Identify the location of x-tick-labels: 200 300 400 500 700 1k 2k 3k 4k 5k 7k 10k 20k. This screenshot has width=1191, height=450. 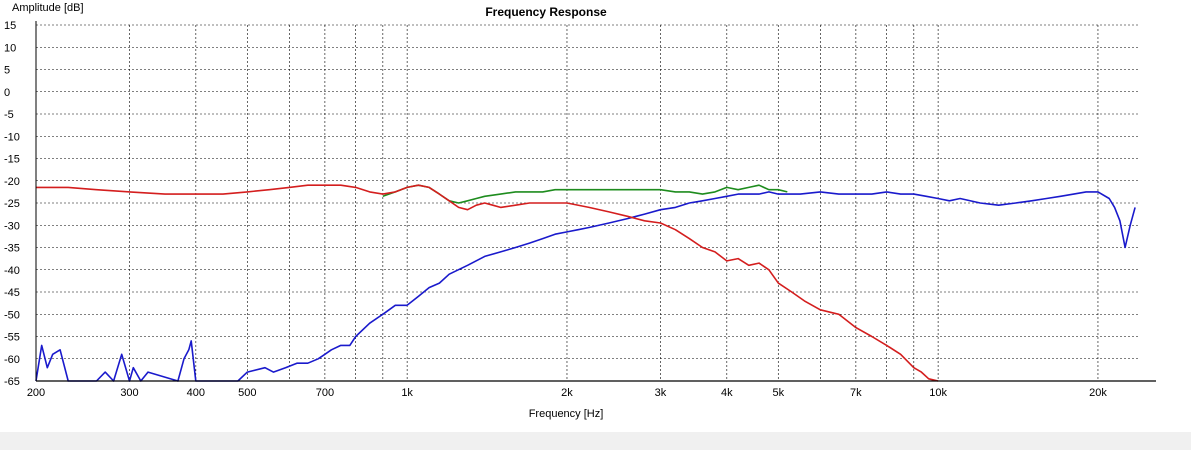
(567, 393).